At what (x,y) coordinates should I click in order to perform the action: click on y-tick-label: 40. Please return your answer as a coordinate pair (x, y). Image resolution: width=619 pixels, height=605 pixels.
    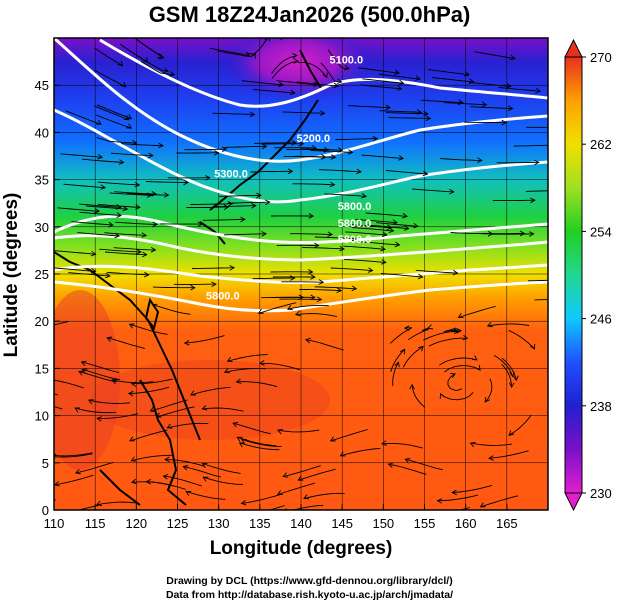
    Looking at the image, I should click on (42, 132).